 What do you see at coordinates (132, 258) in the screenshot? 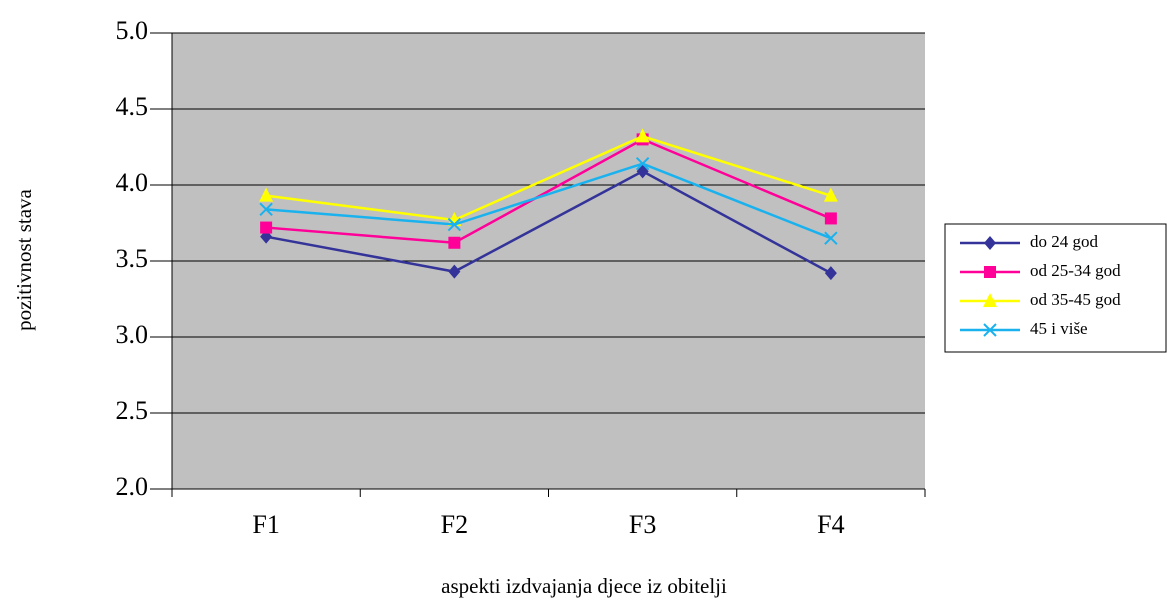
I see `y-tick-label: 3.5` at bounding box center [132, 258].